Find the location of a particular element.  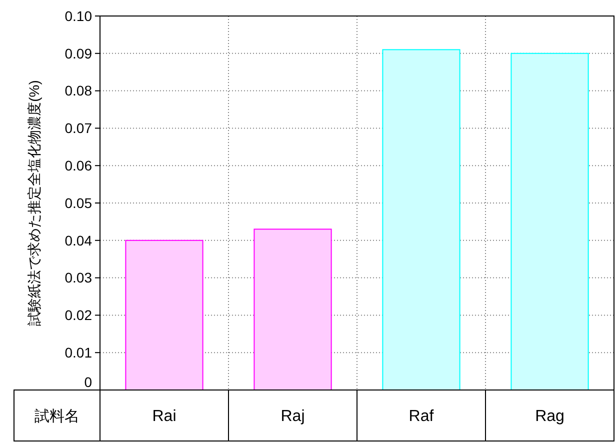

y-tick-label: 0.04 is located at coordinates (78, 240).